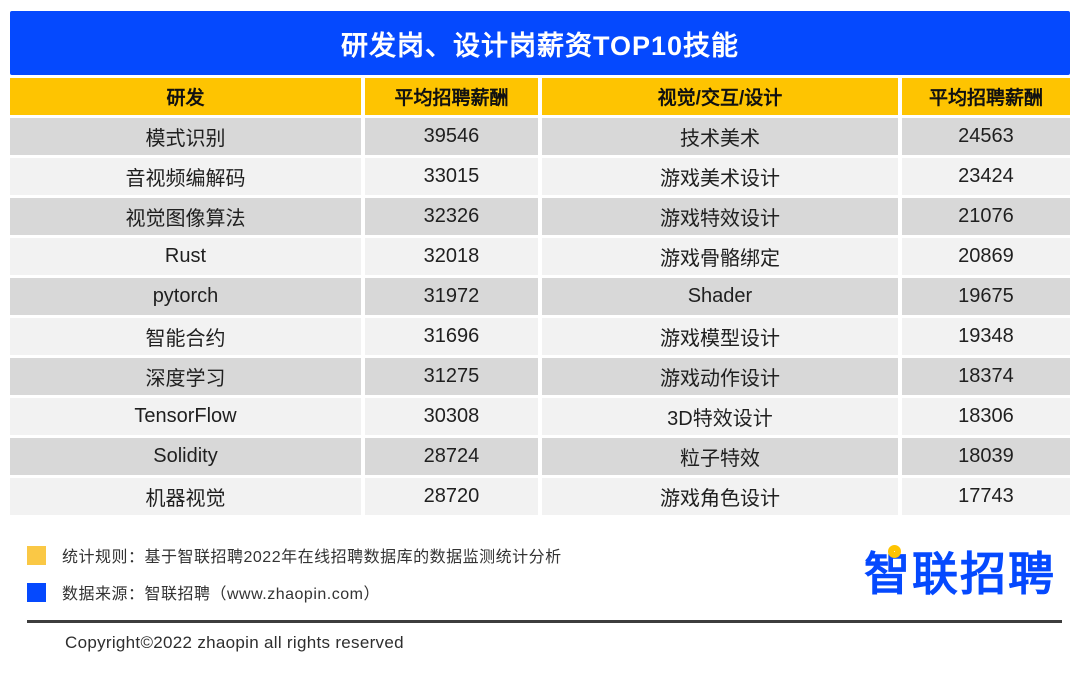  What do you see at coordinates (451, 216) in the screenshot?
I see `rd-salary-cell: 32326` at bounding box center [451, 216].